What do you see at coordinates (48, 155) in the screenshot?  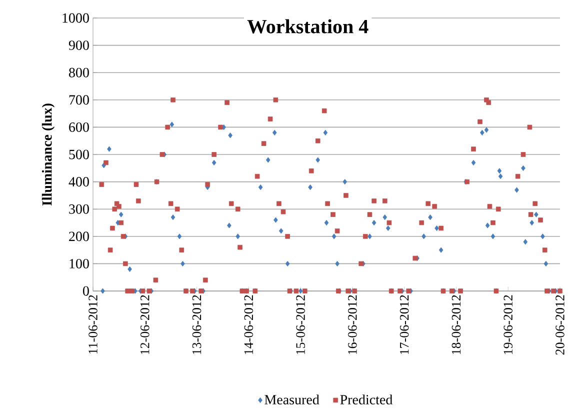 I see `y-axis-title: Illuminance (lux)` at bounding box center [48, 155].